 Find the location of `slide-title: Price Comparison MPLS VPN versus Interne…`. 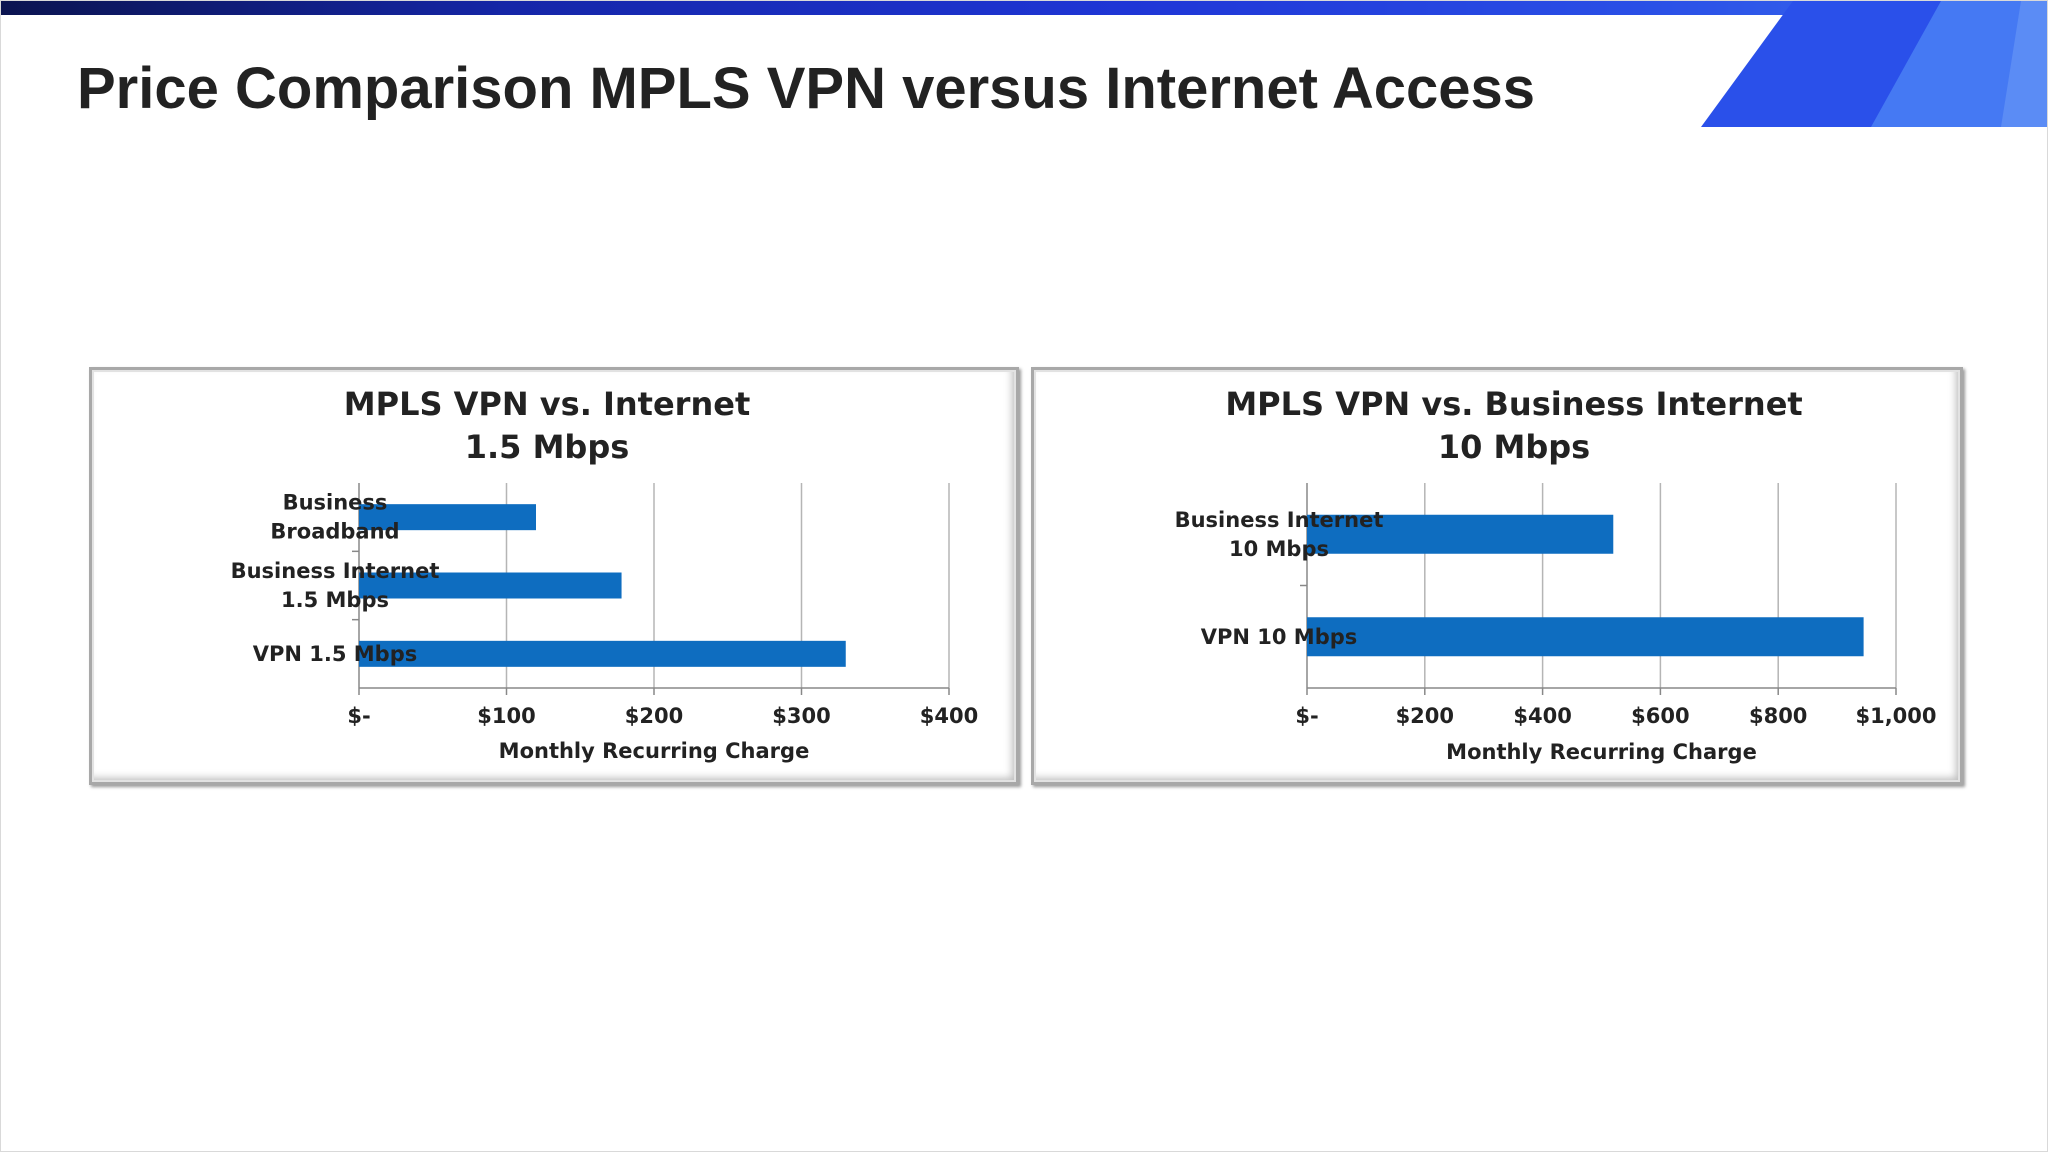

slide-title: Price Comparison MPLS VPN versus Interne… is located at coordinates (806, 88).